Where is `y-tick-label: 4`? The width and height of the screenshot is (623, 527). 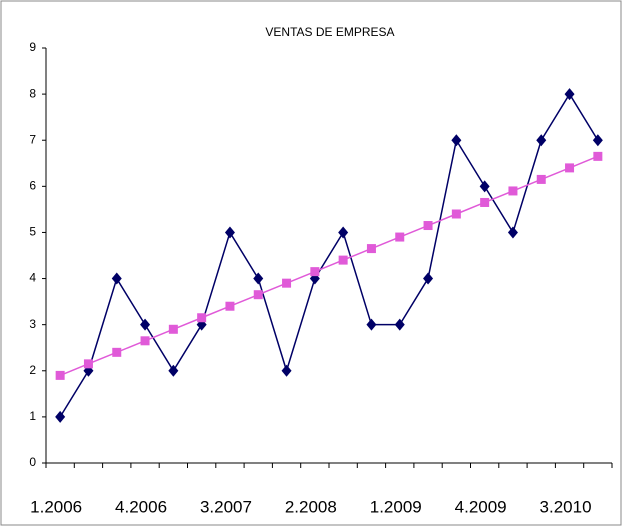
y-tick-label: 4 is located at coordinates (32, 278).